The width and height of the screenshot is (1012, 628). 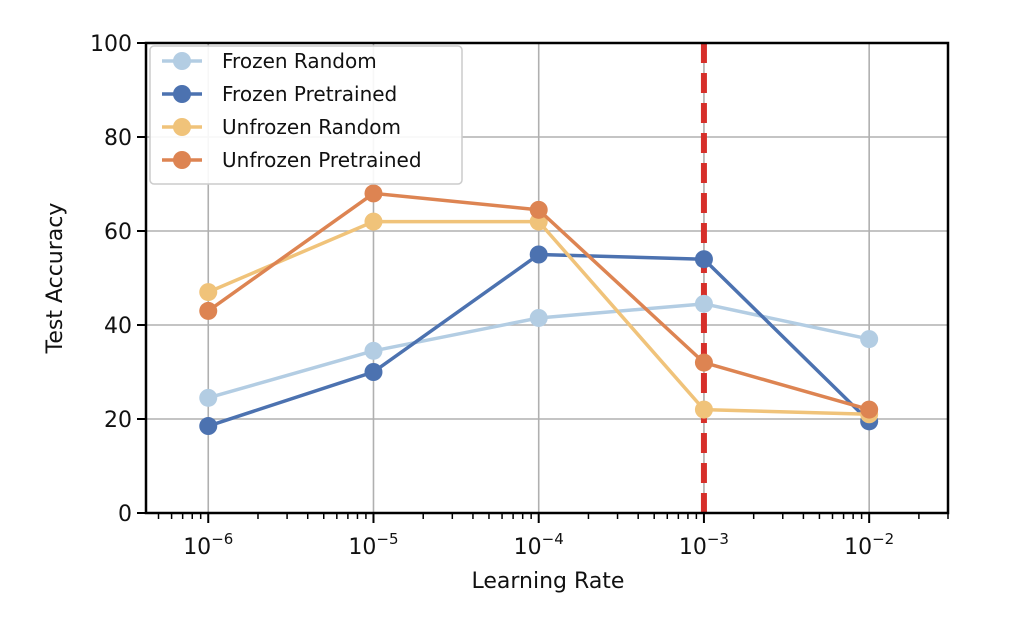 I want to click on x-tick-label: 10⁻³, so click(x=704, y=545).